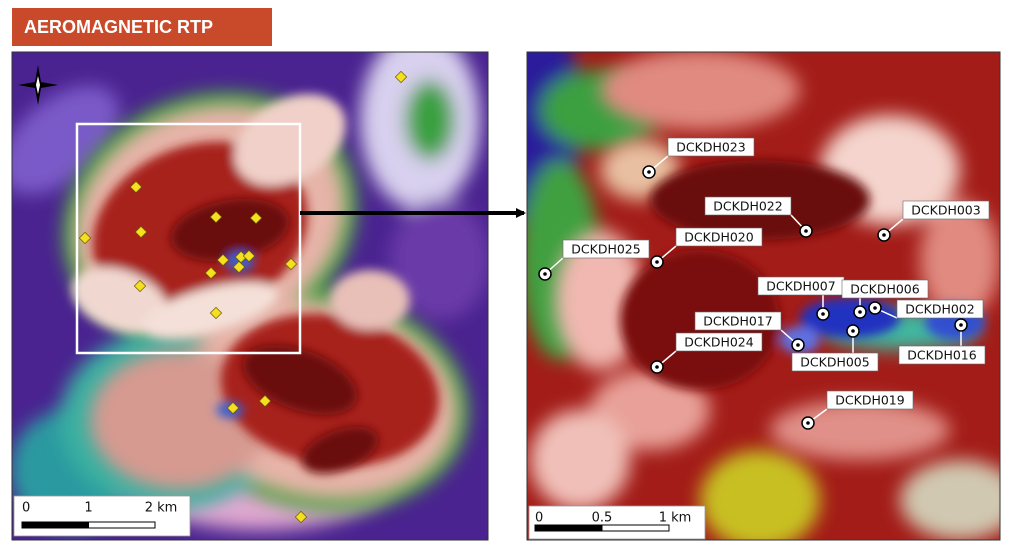 This screenshot has width=1024, height=555. I want to click on scale-label: 2 km, so click(161, 508).